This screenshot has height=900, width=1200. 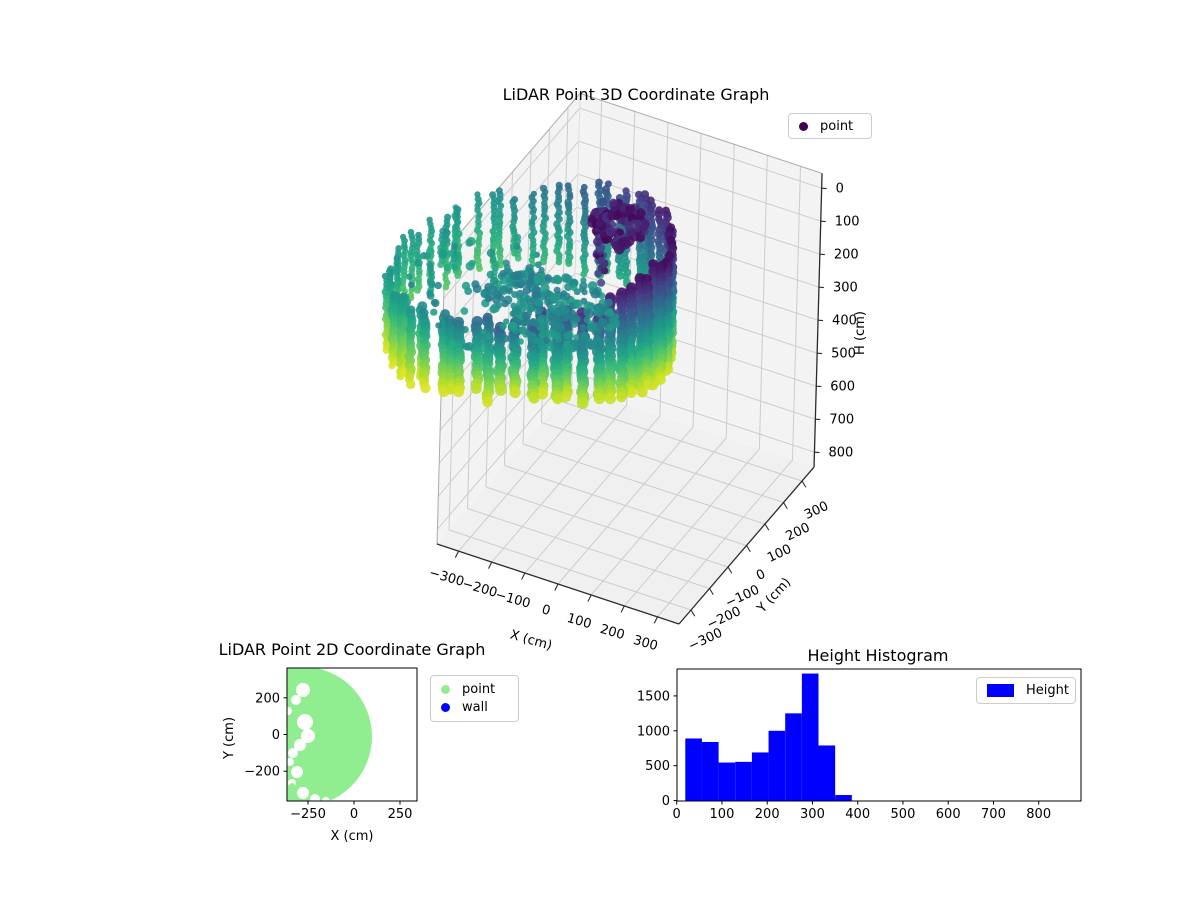 What do you see at coordinates (329, 734) in the screenshot?
I see `scatter-disc` at bounding box center [329, 734].